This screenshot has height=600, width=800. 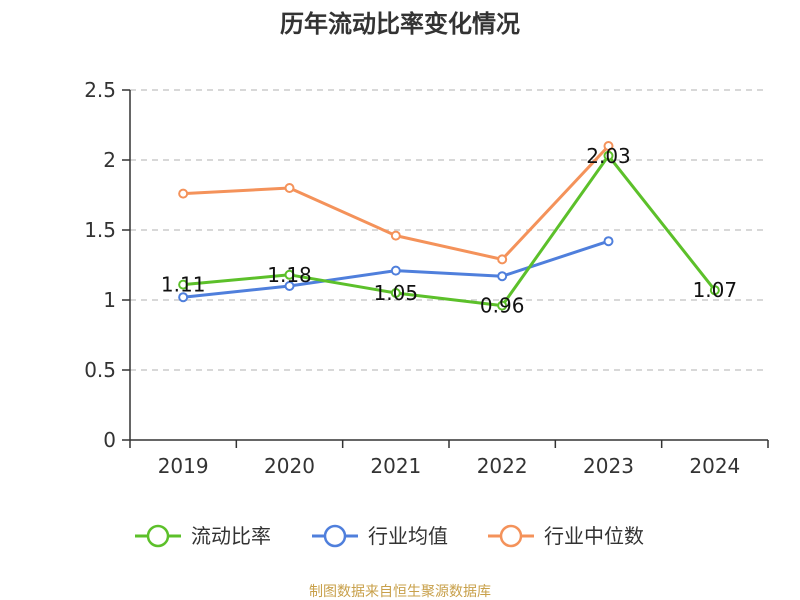 I want to click on legend-label: 行业均值, so click(x=408, y=536).